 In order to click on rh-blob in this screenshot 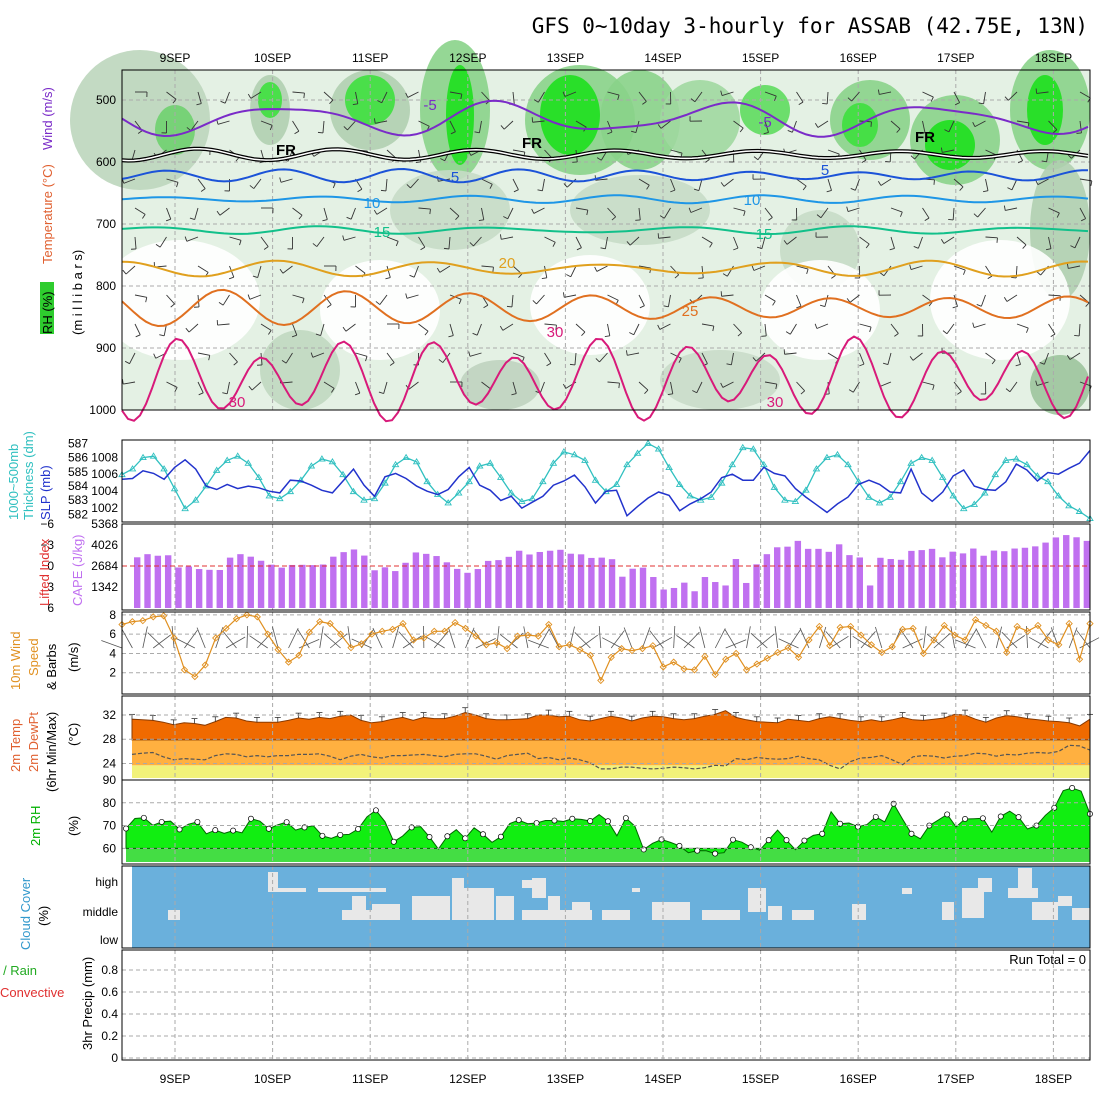, I will do `click(180, 300)`.